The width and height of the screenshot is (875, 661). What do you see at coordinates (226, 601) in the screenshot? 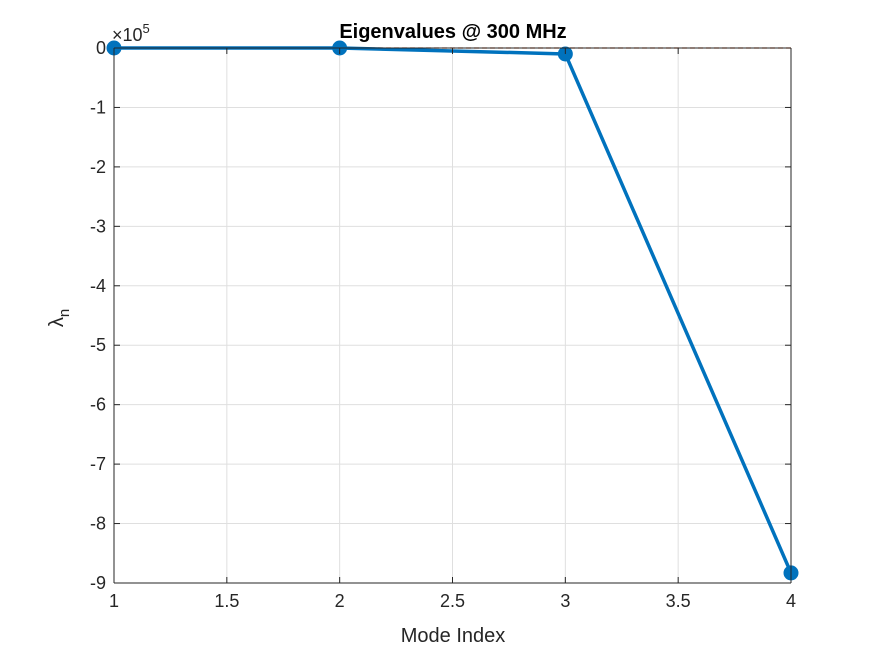
I see `x-tick-label-1: 1.5` at bounding box center [226, 601].